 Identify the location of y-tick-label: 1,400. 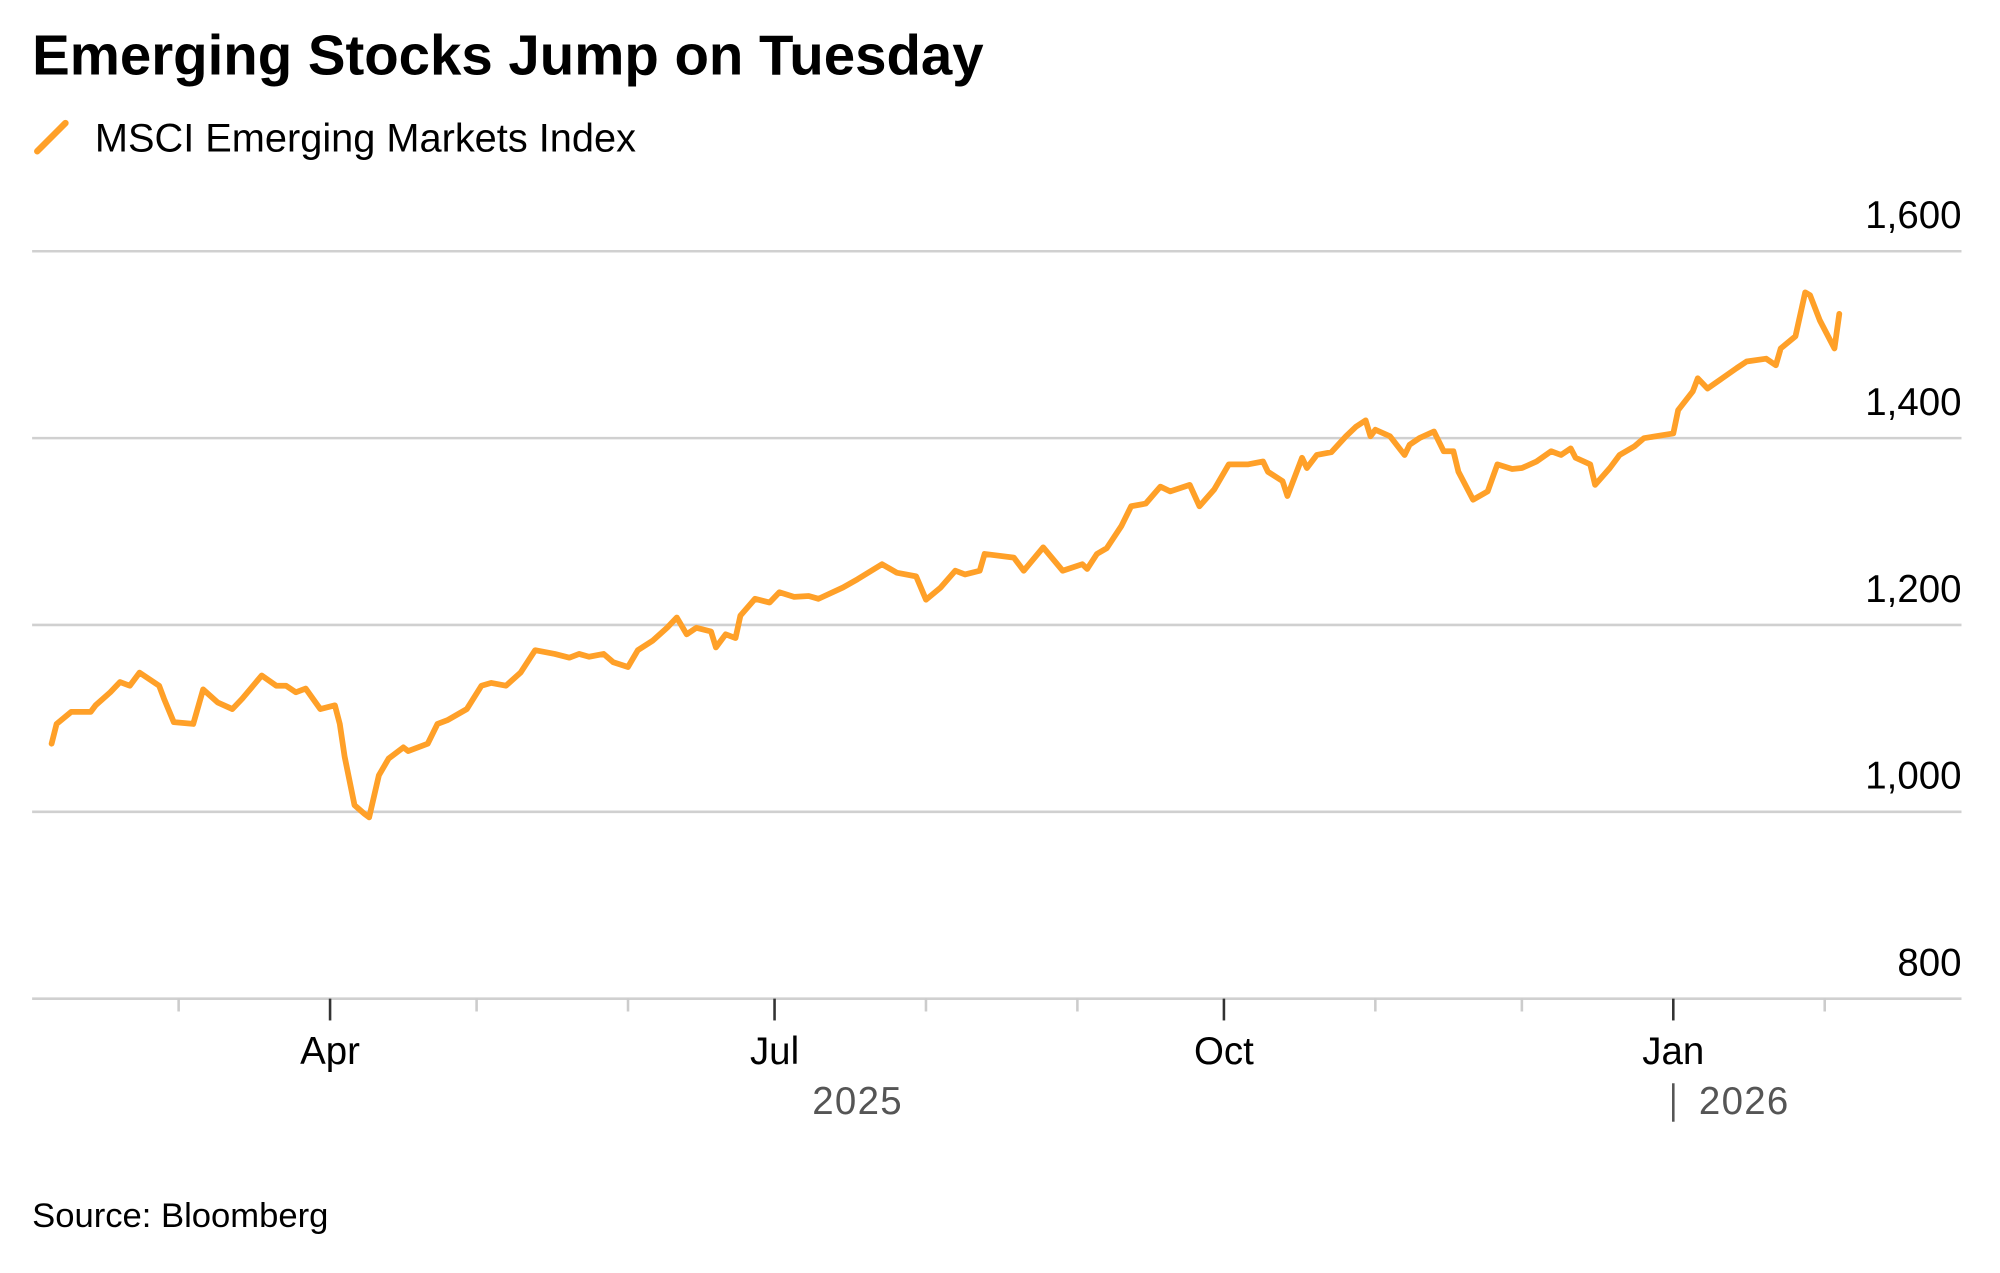
(1913, 402).